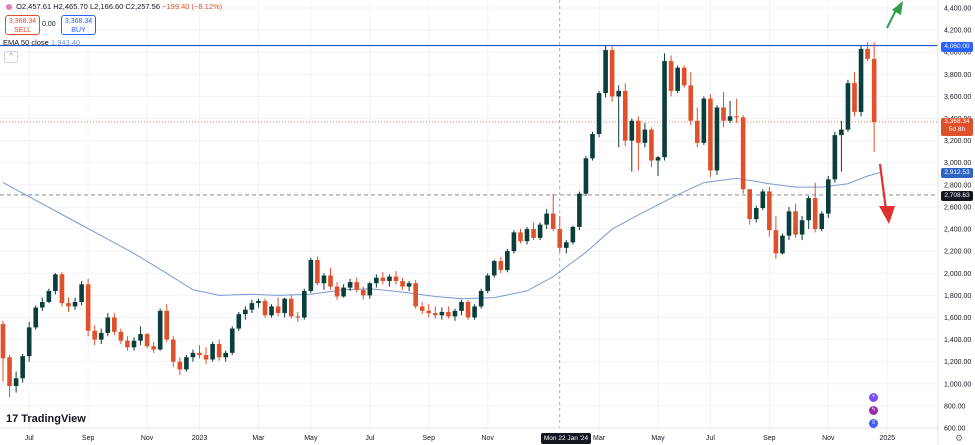 This screenshot has height=445, width=975. What do you see at coordinates (22, 25) in the screenshot?
I see `sell-button: 3,368.34 SELL` at bounding box center [22, 25].